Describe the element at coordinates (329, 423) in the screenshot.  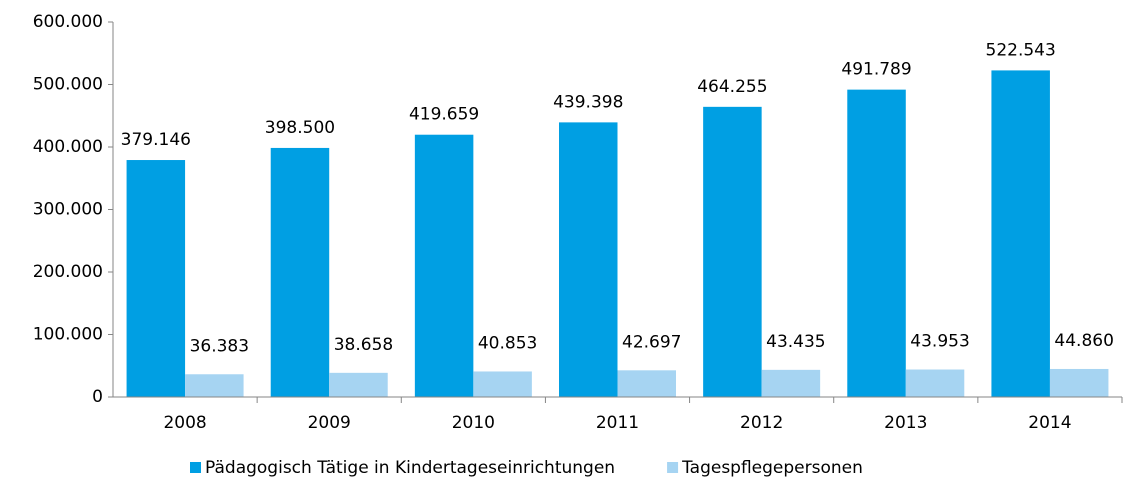
I see `x-tick-label: 2009` at that location.